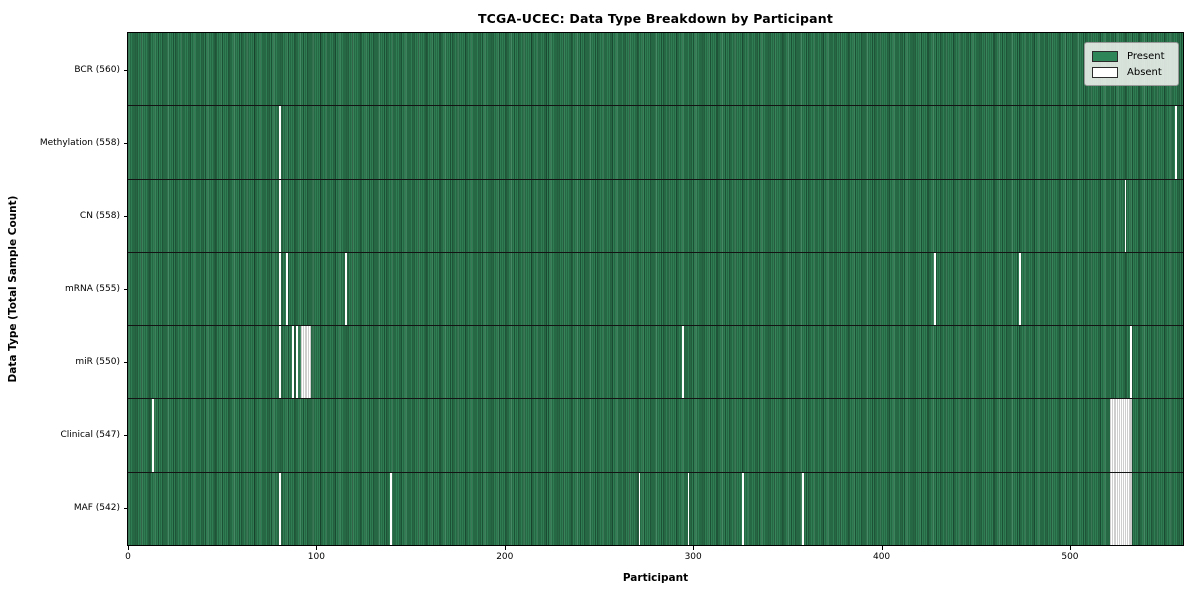 The image size is (1200, 600). I want to click on x-tick-label: 0, so click(128, 557).